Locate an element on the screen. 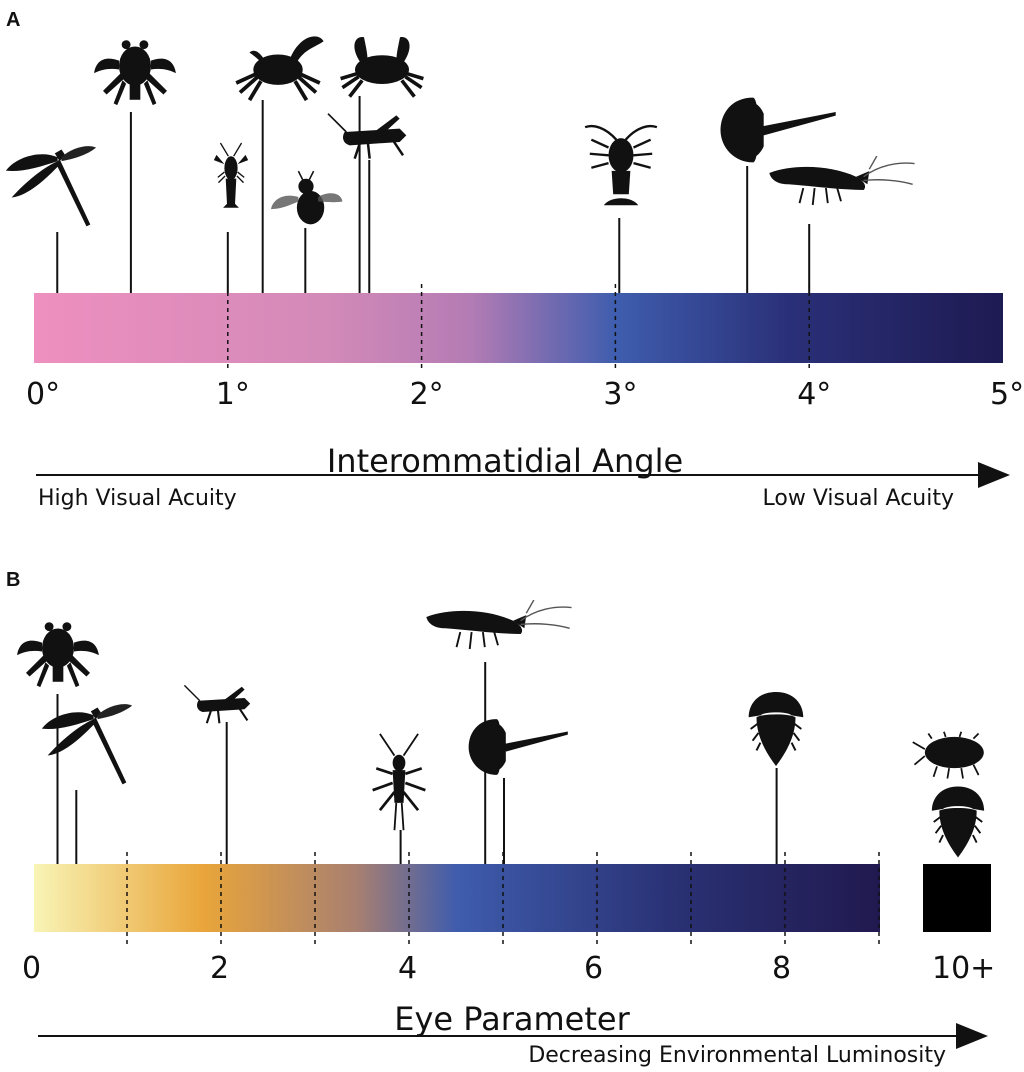 The height and width of the screenshot is (1072, 1024). spiny-lobster-icon is located at coordinates (621, 165).